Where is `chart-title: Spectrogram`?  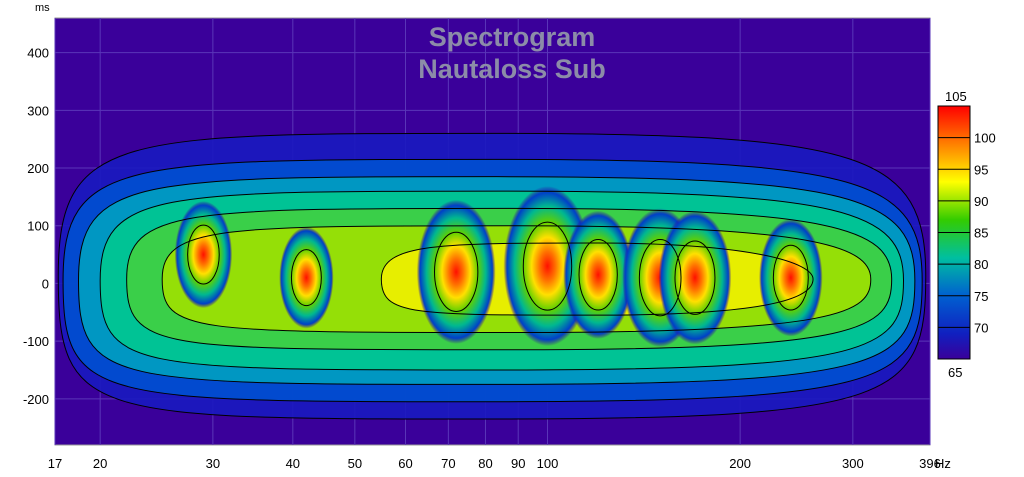
chart-title: Spectrogram is located at coordinates (512, 37).